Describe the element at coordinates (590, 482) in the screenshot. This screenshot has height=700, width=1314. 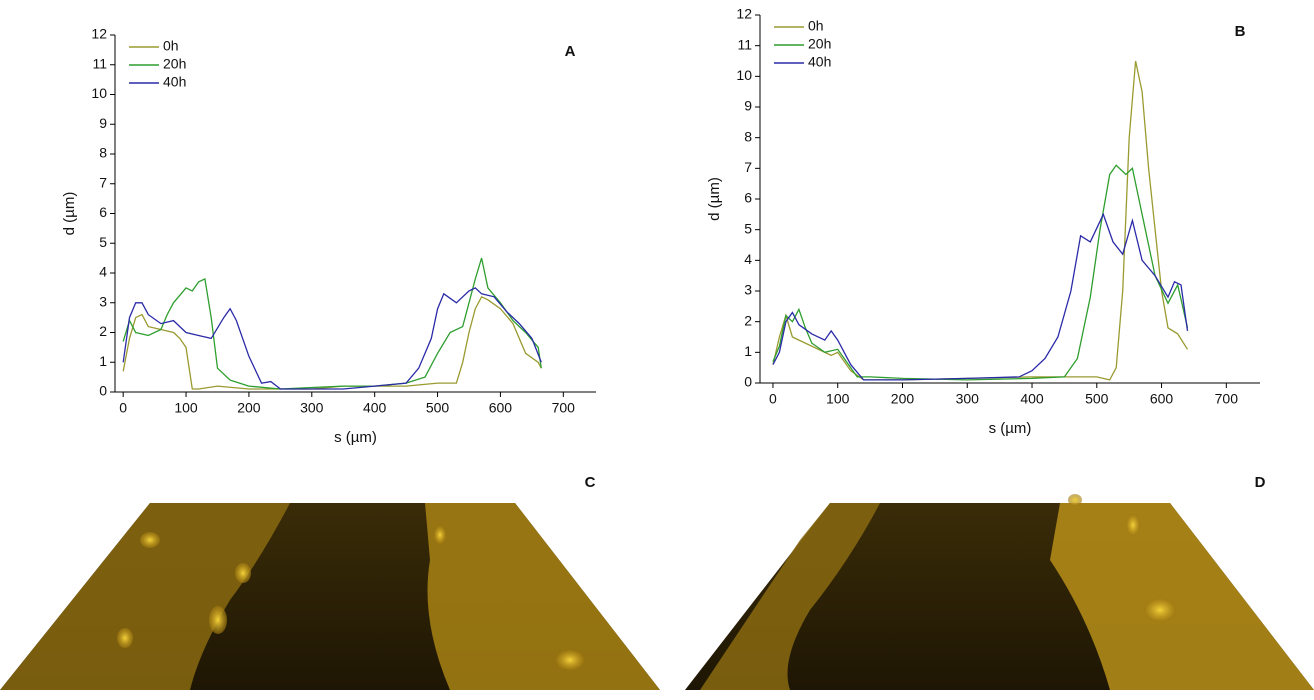
I see `panel-label: C` at that location.